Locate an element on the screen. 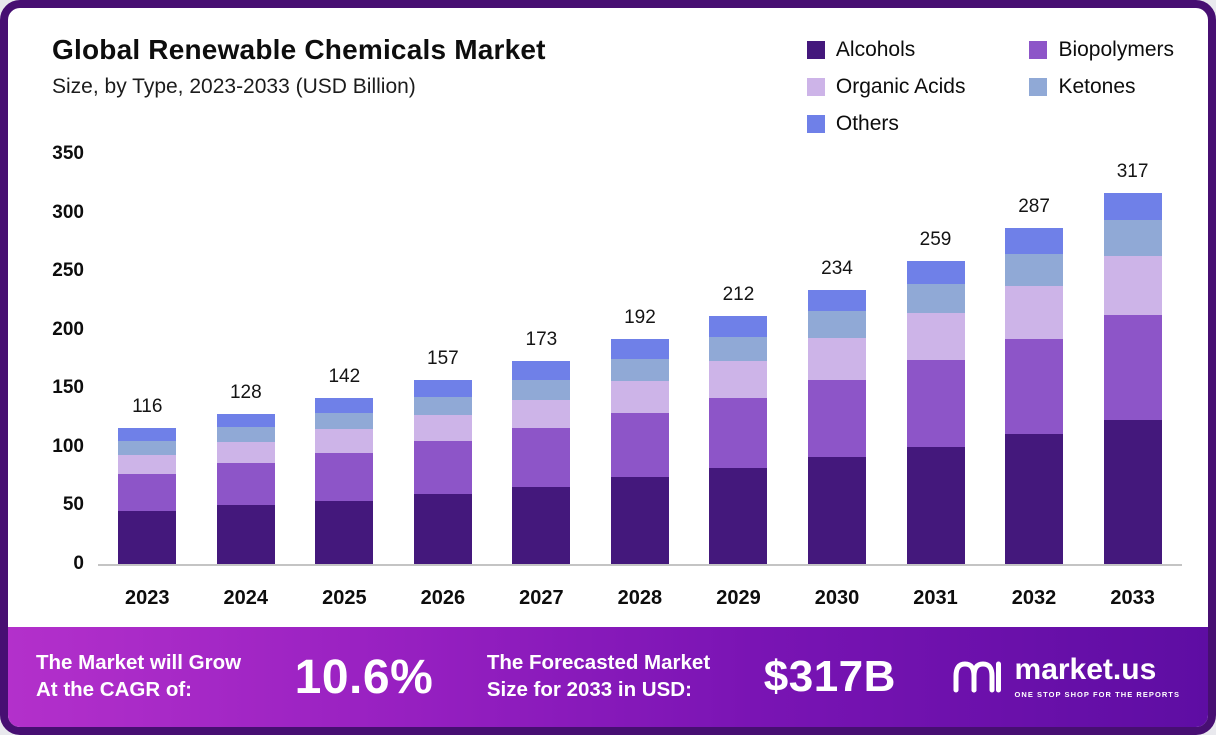  legend-item-ketones: Ketones is located at coordinates (1101, 87).